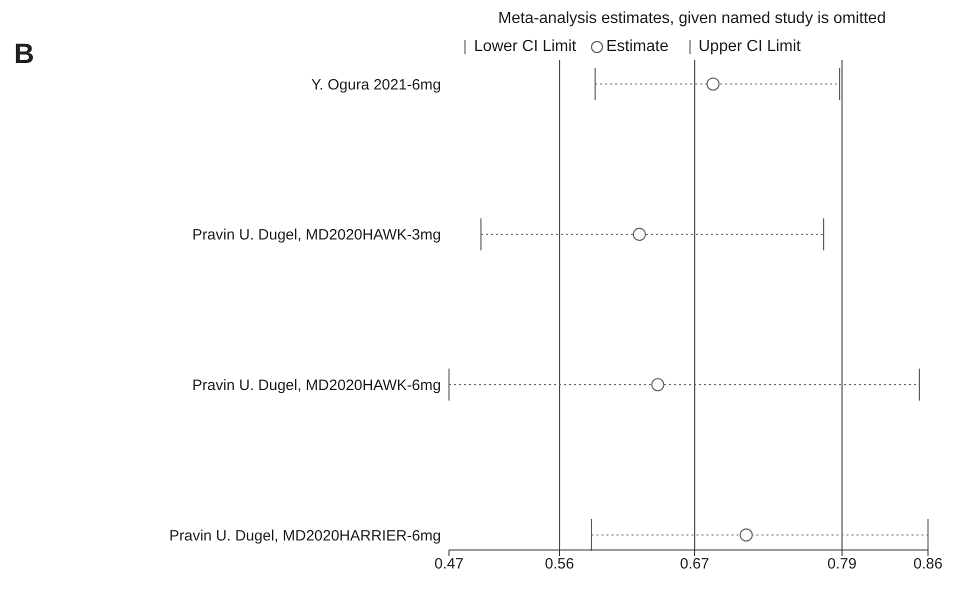  What do you see at coordinates (24, 54) in the screenshot?
I see `text: B` at bounding box center [24, 54].